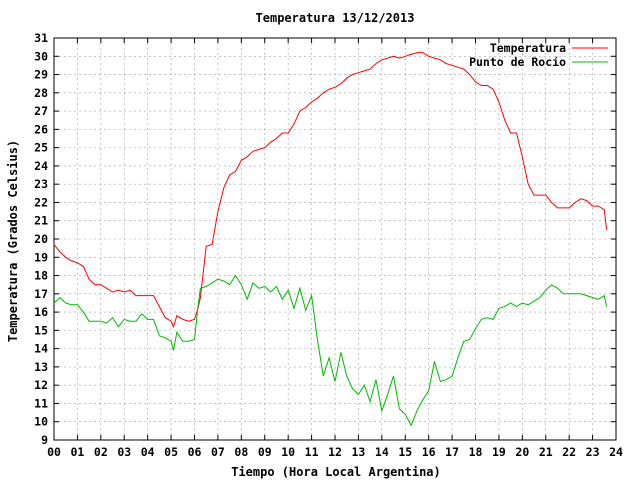  What do you see at coordinates (593, 452) in the screenshot?
I see `x-tick-label: 23` at bounding box center [593, 452].